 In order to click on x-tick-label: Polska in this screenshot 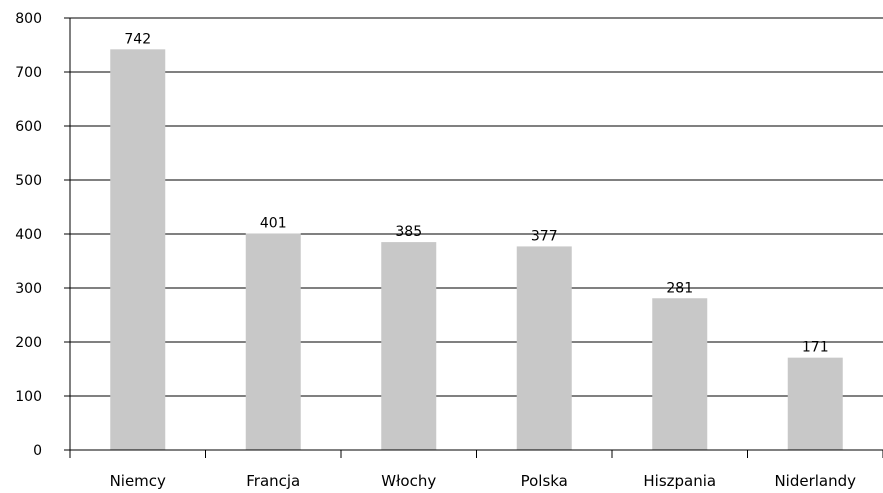, I will do `click(544, 480)`.